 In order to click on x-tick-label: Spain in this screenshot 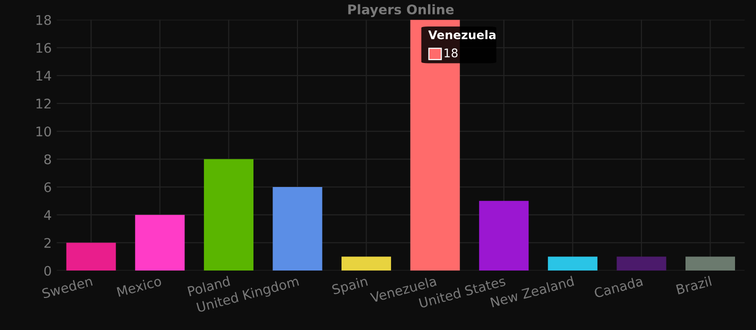, I will do `click(350, 287)`.